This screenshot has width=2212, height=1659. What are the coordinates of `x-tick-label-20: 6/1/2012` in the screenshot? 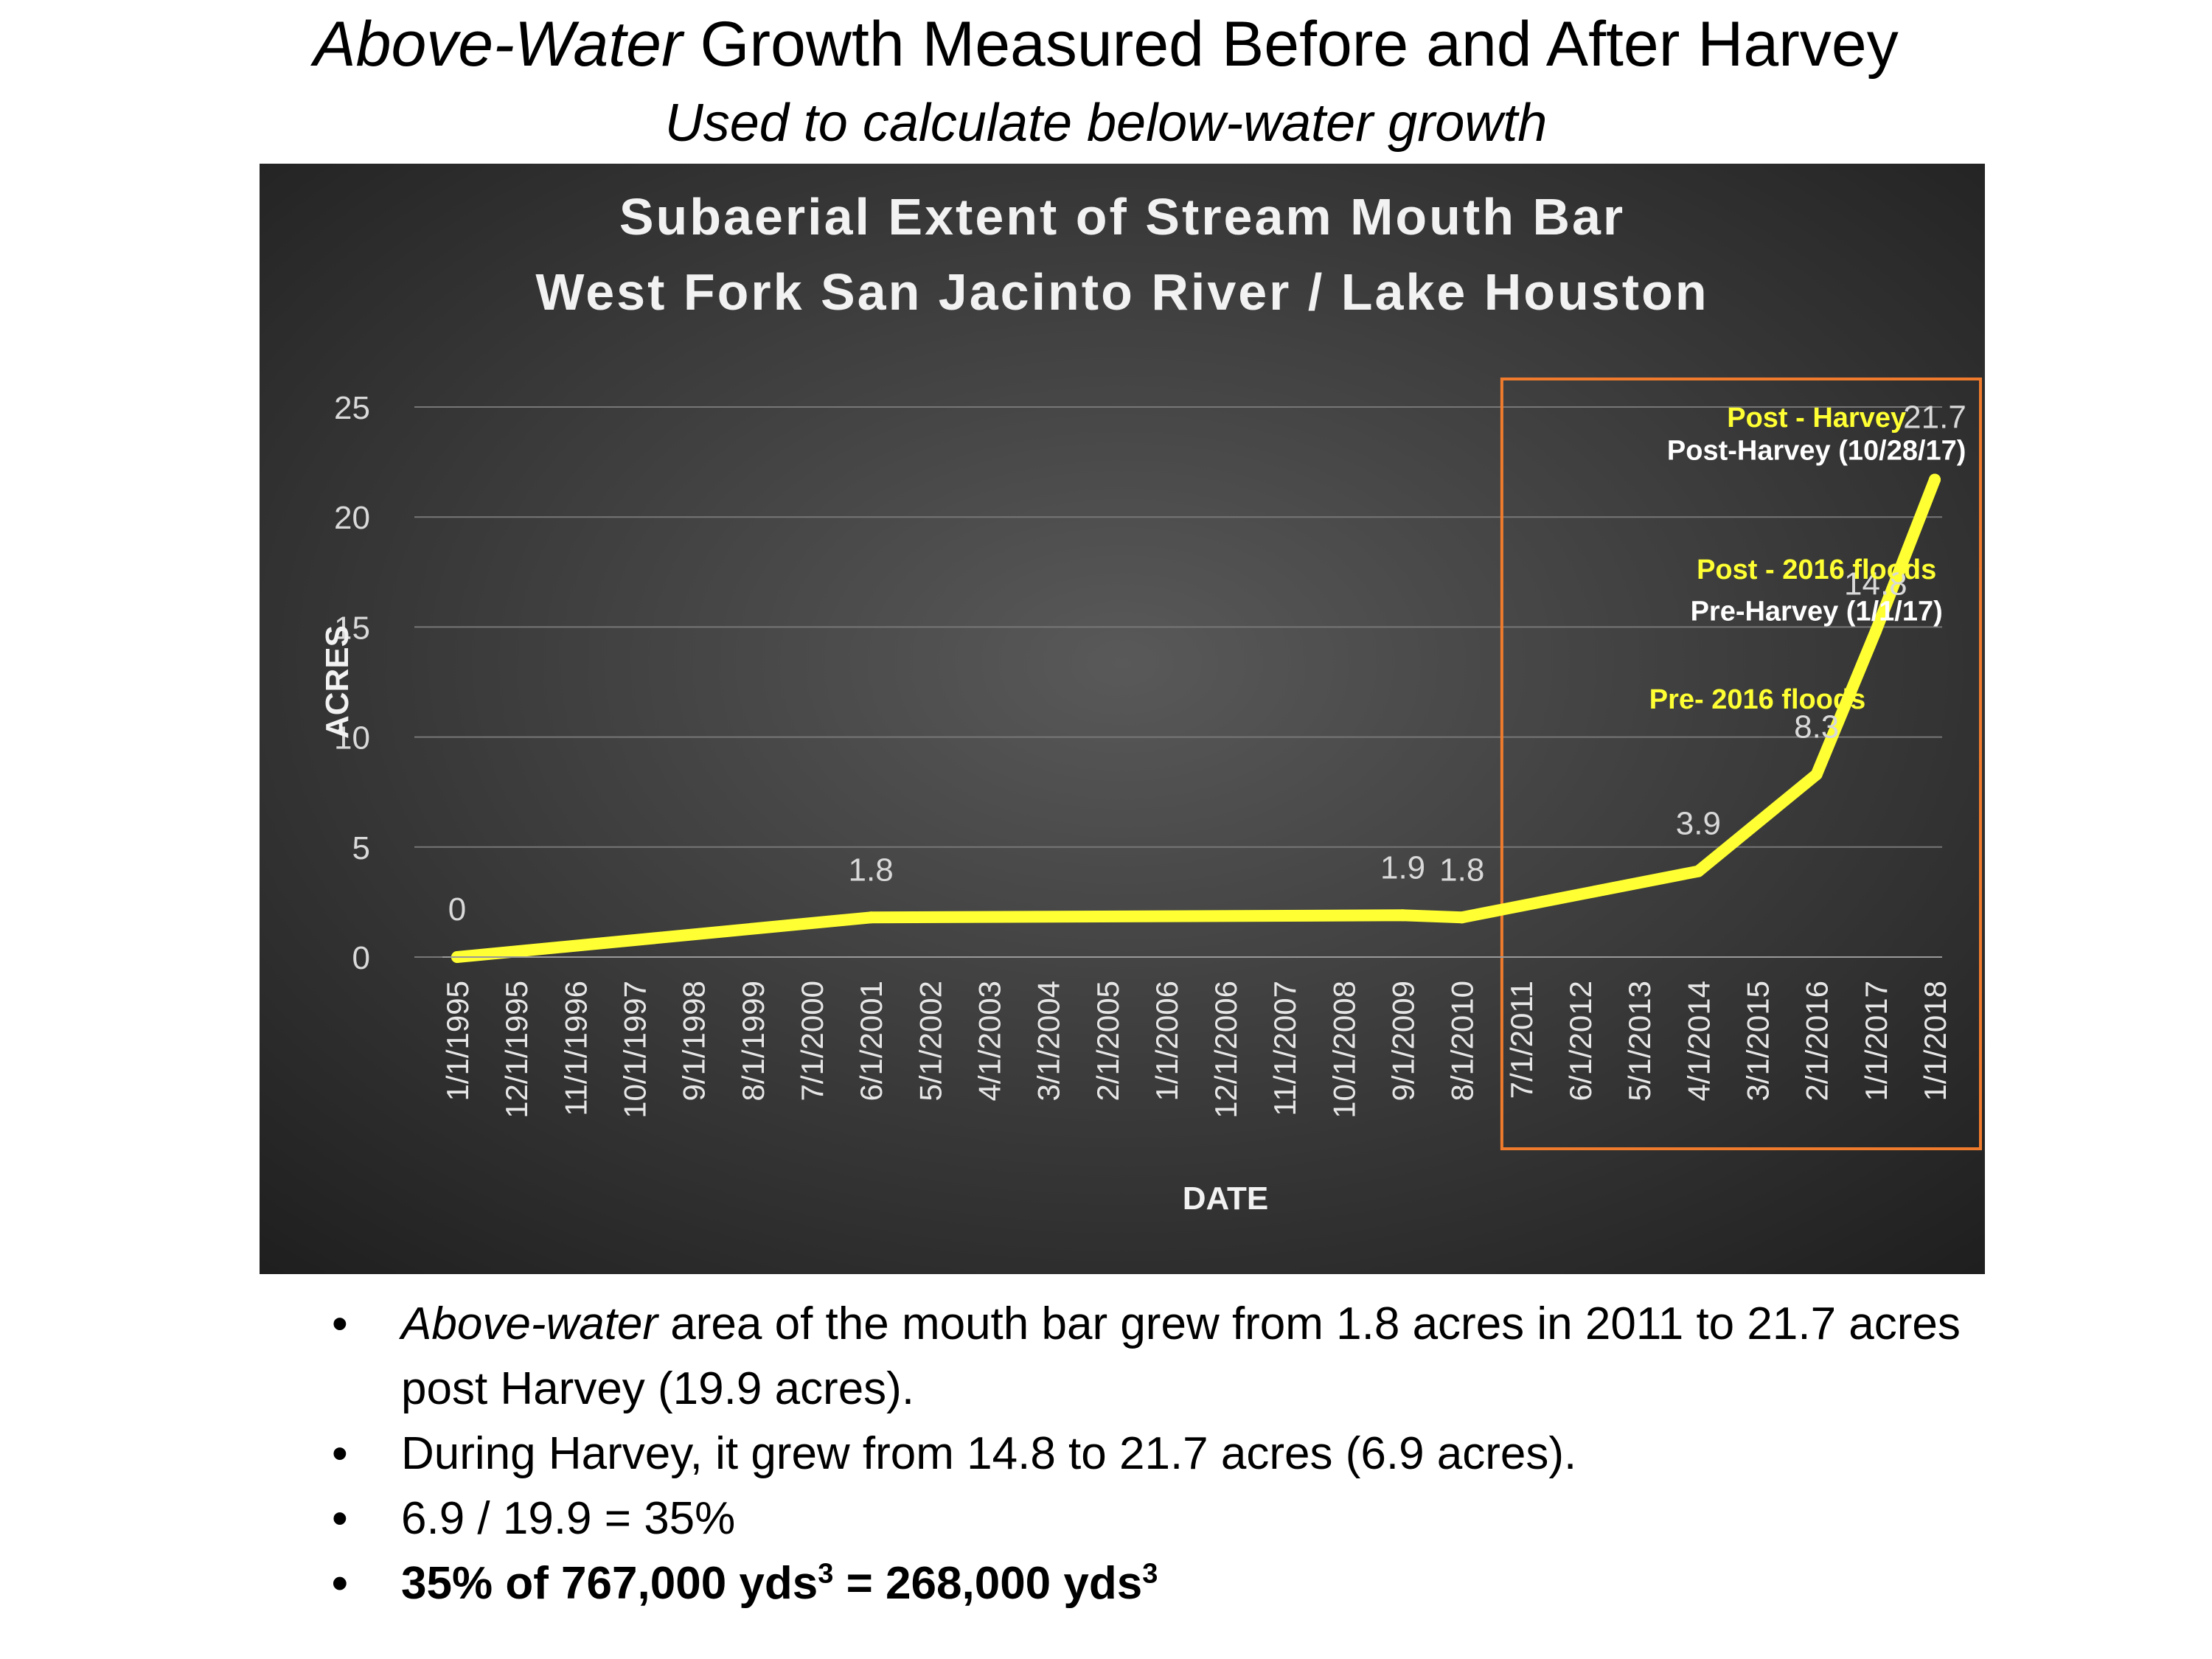 It's located at (1580, 1041).